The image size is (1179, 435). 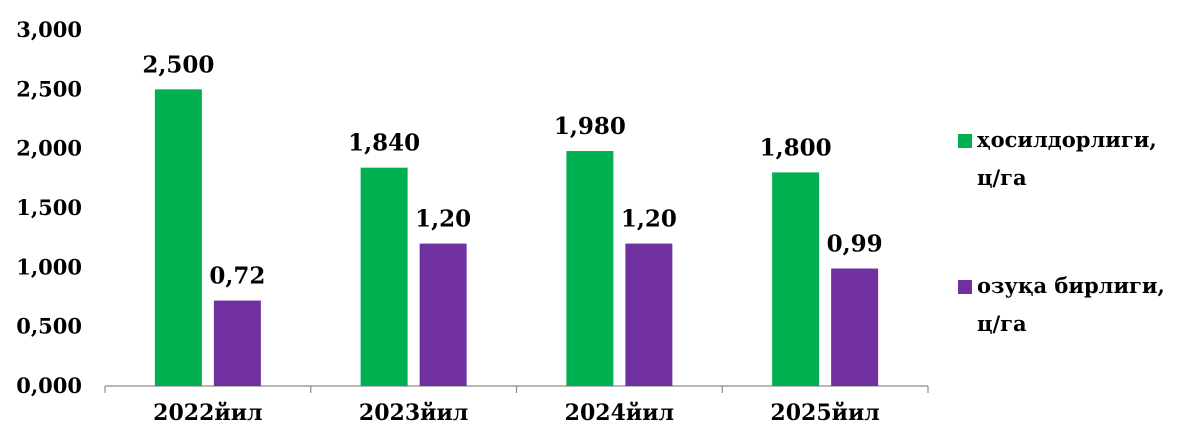 I want to click on bar-data-label: 0,72, so click(x=237, y=276).